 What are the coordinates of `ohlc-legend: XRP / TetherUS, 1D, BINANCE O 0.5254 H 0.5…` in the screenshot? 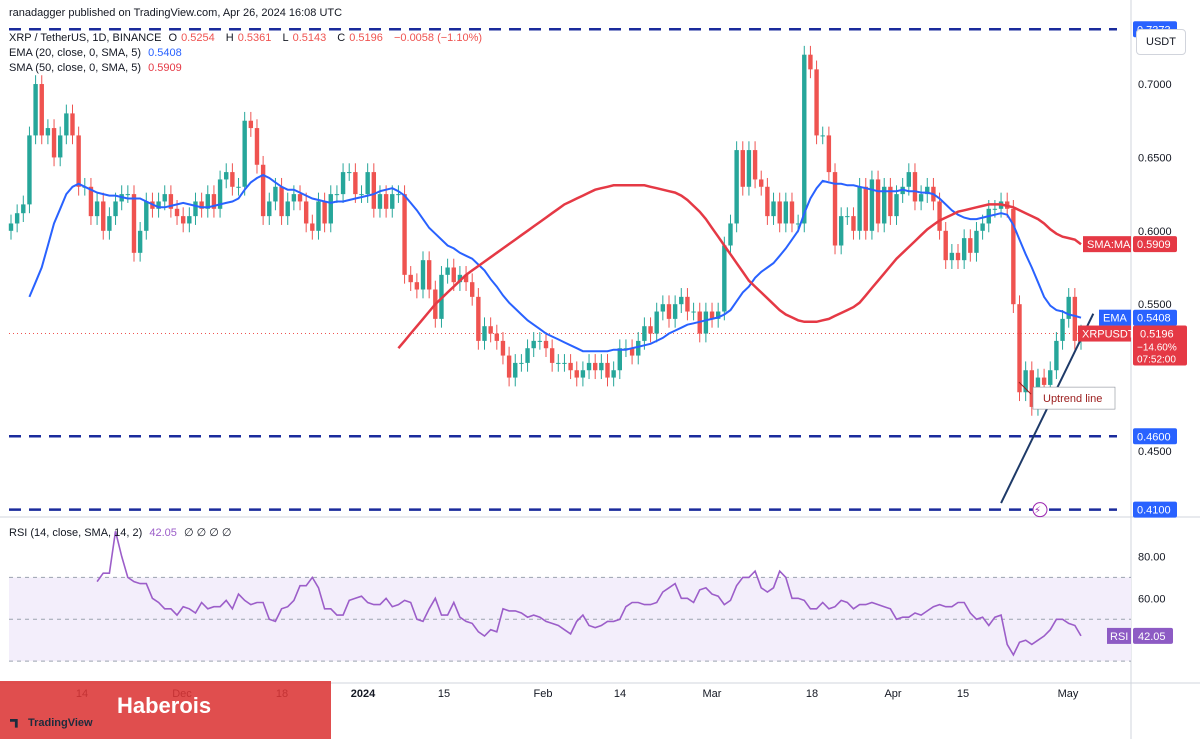 It's located at (247, 38).